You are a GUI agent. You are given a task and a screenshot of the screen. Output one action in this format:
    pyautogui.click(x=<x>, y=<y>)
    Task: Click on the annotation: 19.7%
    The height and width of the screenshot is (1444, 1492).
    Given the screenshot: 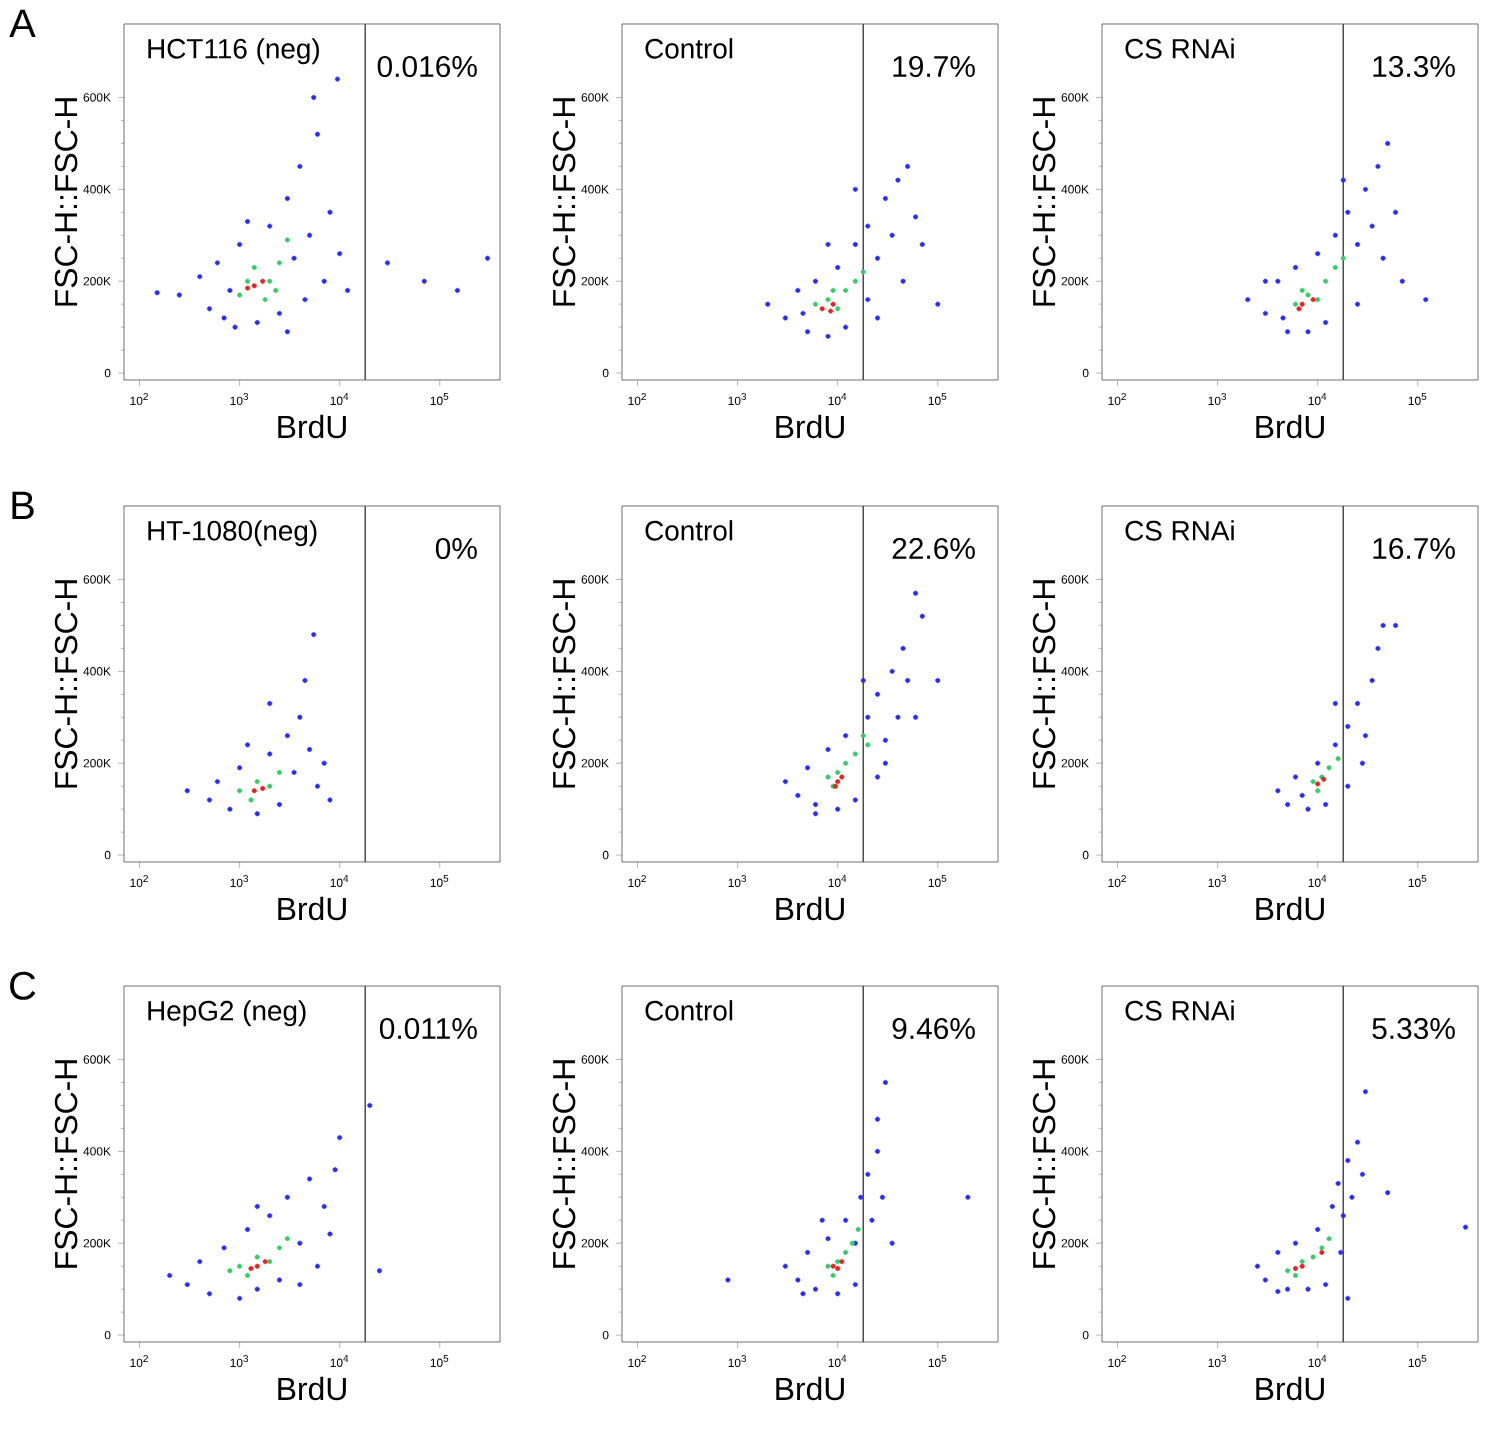 What is the action you would take?
    pyautogui.click(x=934, y=66)
    